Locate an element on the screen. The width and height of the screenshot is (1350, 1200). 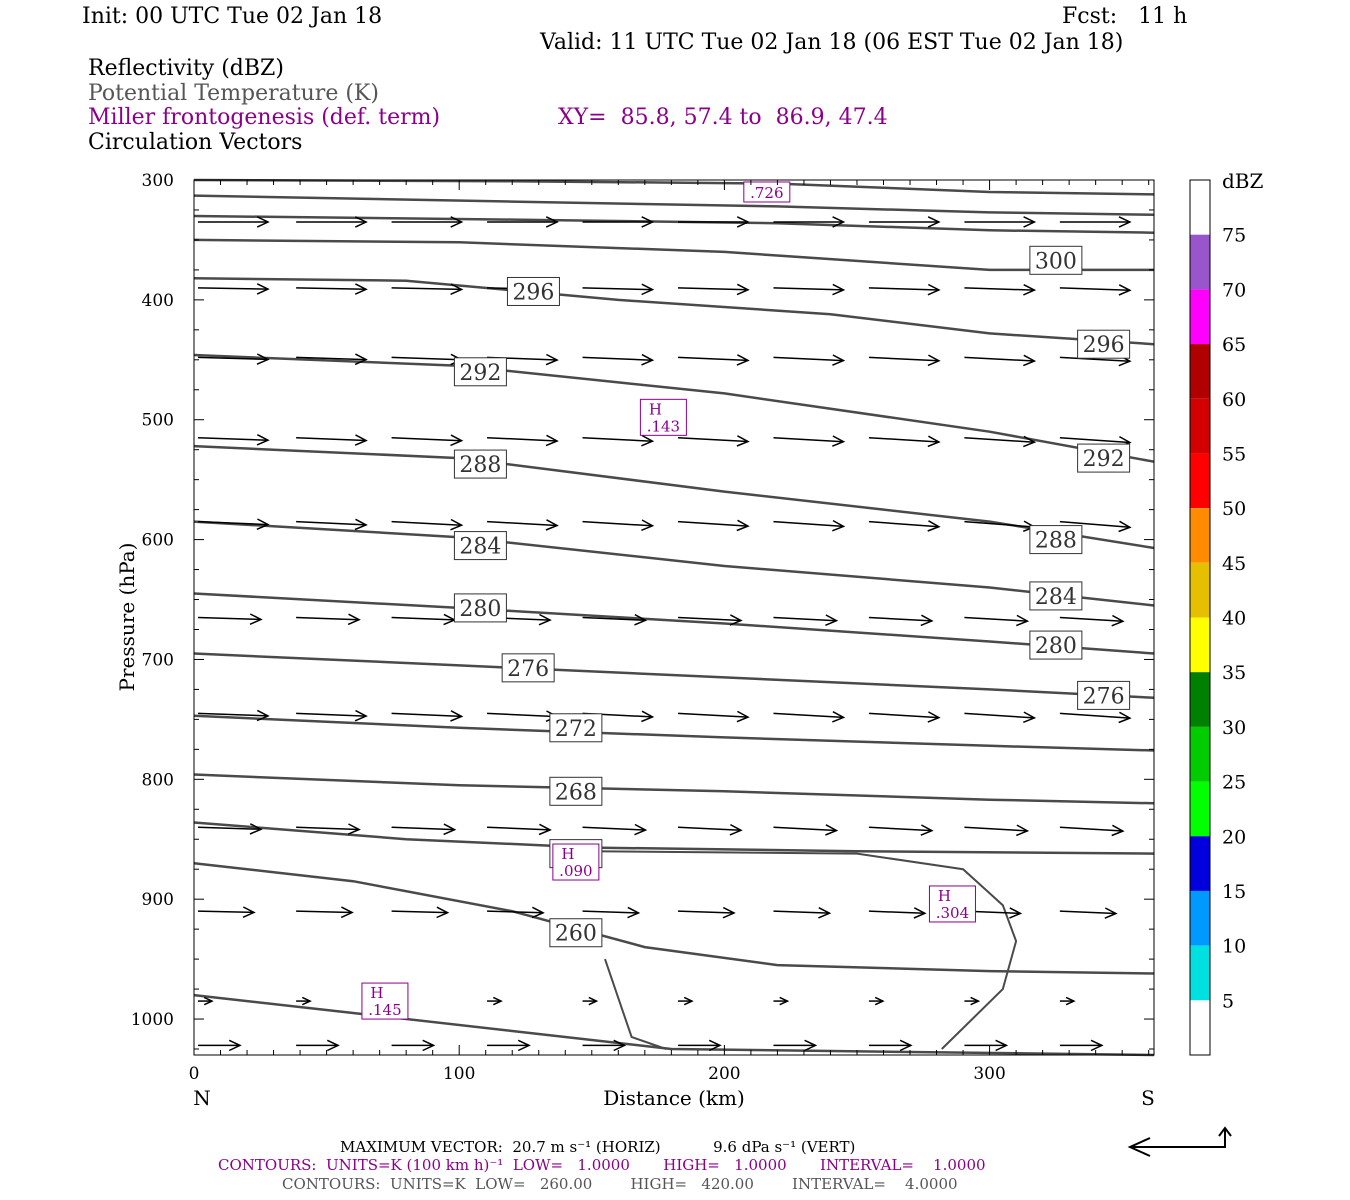
theta-contour-label: 296 is located at coordinates (1104, 345).